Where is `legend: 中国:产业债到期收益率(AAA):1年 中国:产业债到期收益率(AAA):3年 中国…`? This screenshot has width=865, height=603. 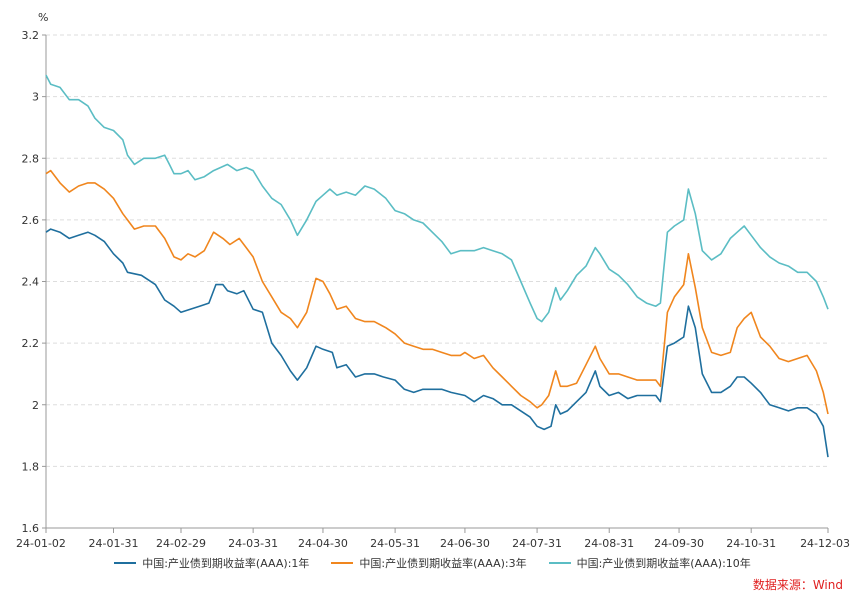 legend: 中国:产业债到期收益率(AAA):1年 中国:产业债到期收益率(AAA):3年 中国… is located at coordinates (432, 563).